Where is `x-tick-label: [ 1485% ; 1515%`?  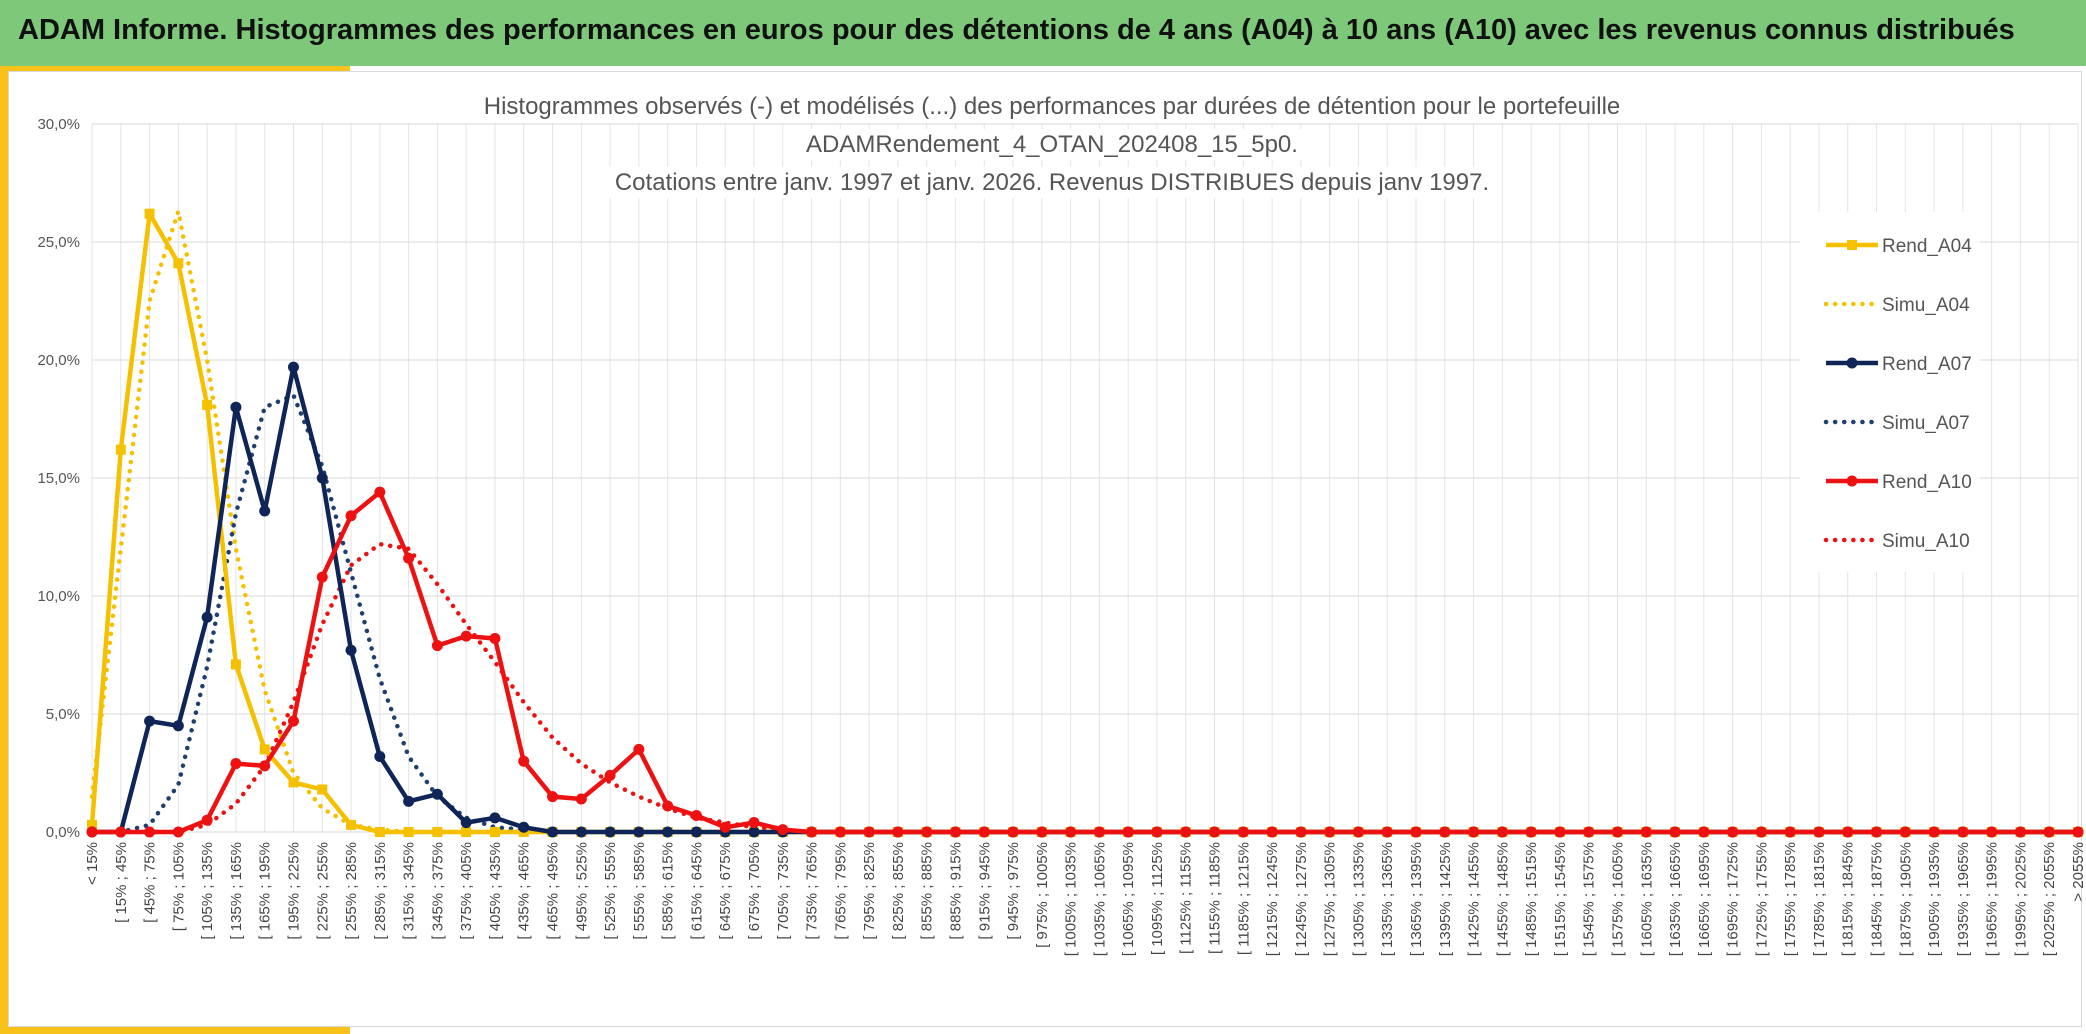
x-tick-label: [ 1485% ; 1515% is located at coordinates (1531, 899).